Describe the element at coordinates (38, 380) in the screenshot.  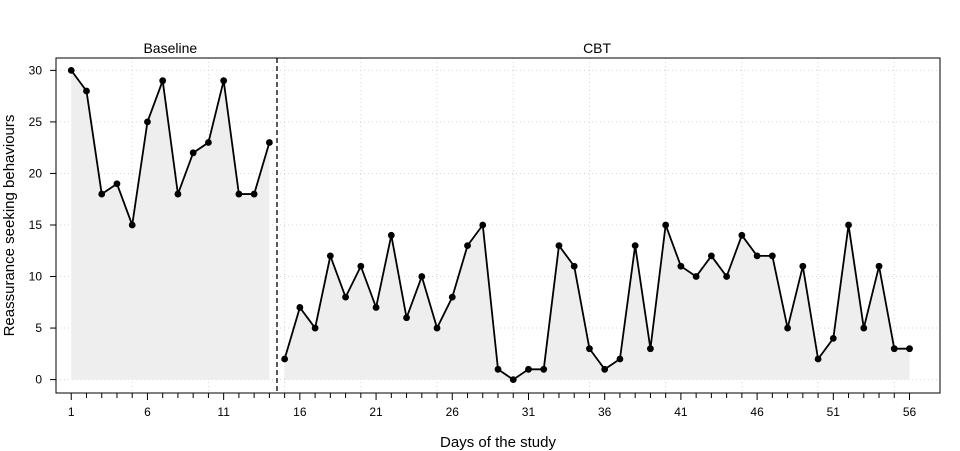
I see `y-tick-label: 0` at that location.